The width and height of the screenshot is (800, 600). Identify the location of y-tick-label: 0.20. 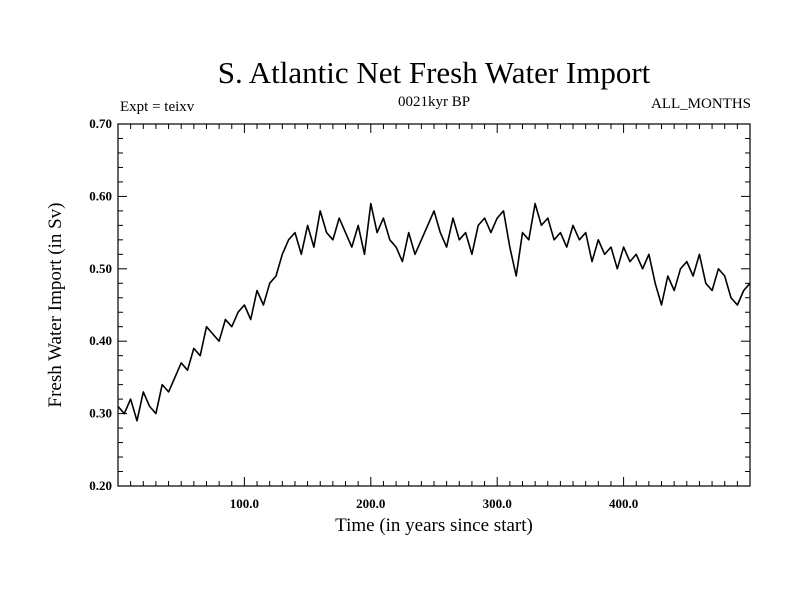
(100, 485).